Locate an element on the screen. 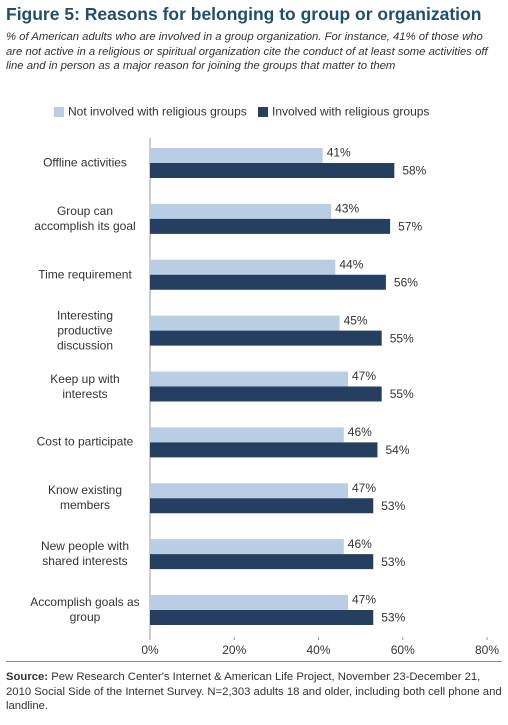 This screenshot has height=725, width=508. category-label: Accomplish goals as group is located at coordinates (85, 609).